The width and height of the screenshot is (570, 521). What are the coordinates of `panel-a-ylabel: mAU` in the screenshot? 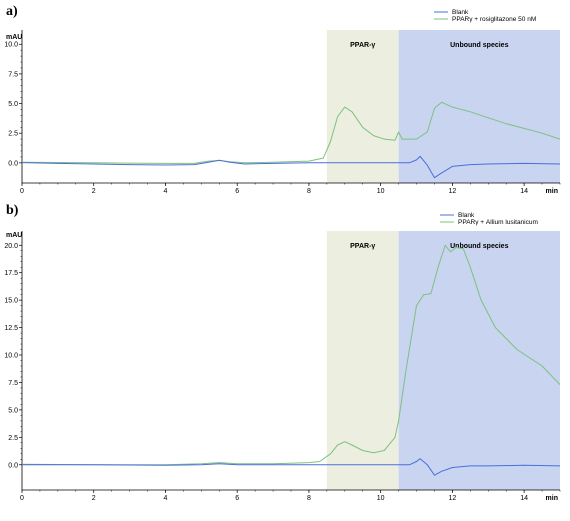 It's located at (14, 37).